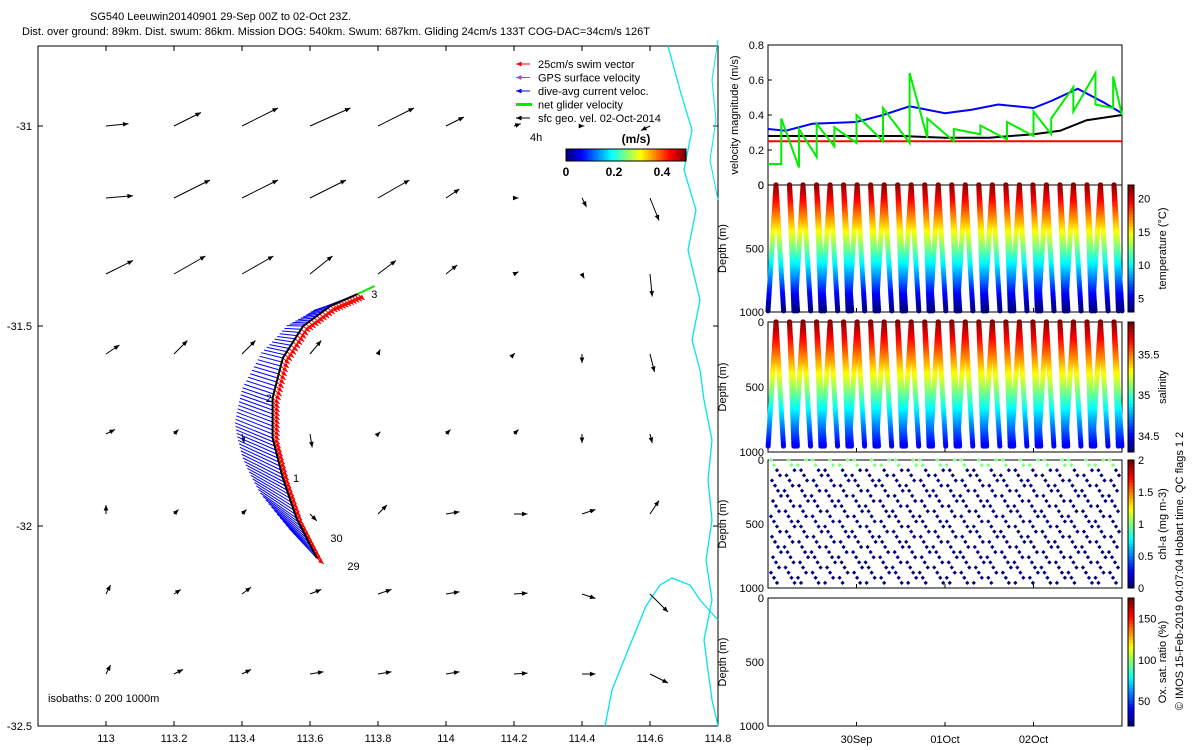 The image size is (1200, 750). What do you see at coordinates (756, 46) in the screenshot?
I see `velocity-ytick-label: 0.8` at bounding box center [756, 46].